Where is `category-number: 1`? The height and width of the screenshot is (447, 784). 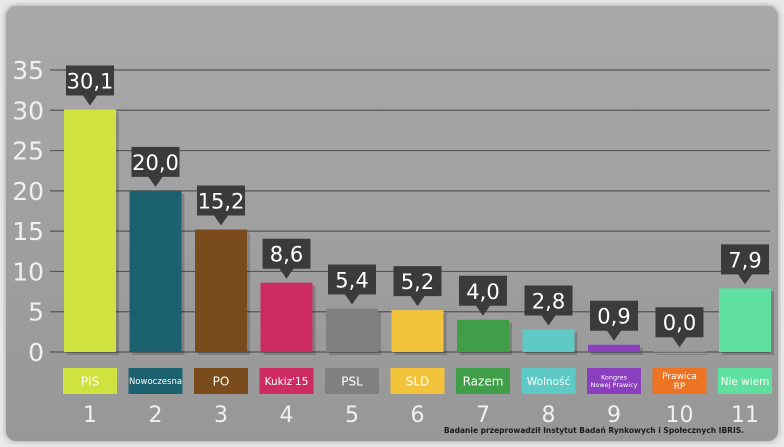
category-number: 1 is located at coordinates (90, 415).